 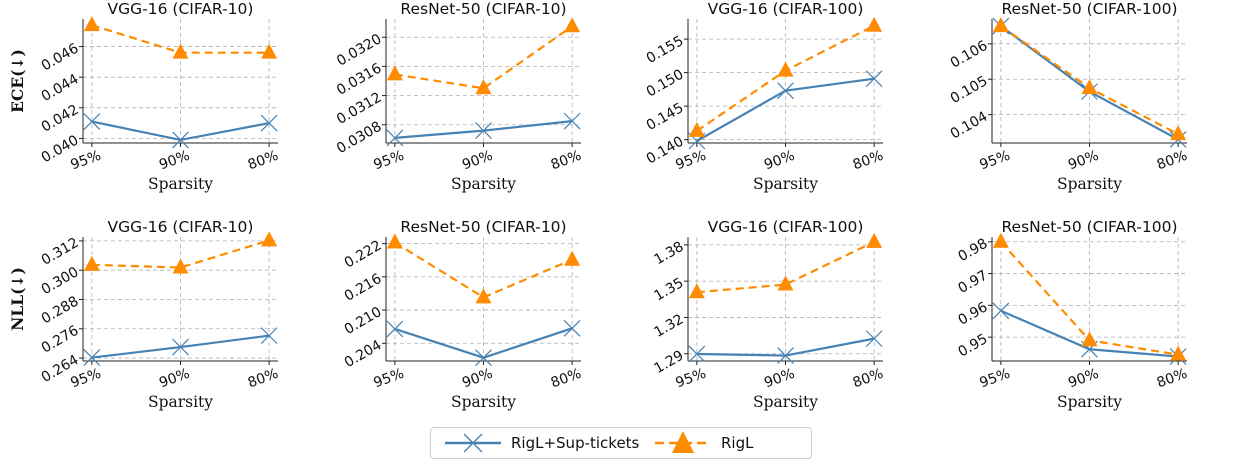 I want to click on y-tick-label: 0.150, so click(x=665, y=84).